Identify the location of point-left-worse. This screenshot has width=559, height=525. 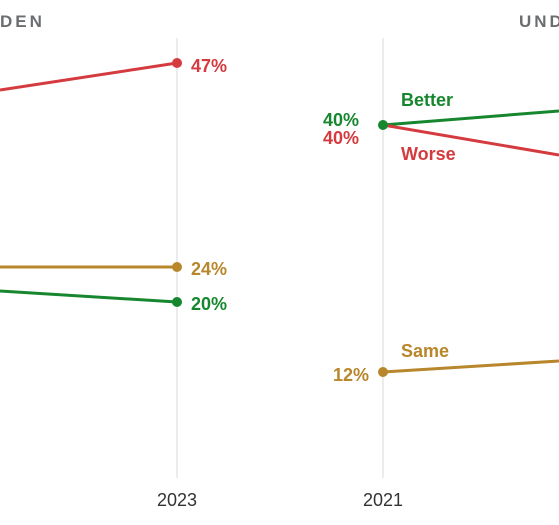
(177, 63).